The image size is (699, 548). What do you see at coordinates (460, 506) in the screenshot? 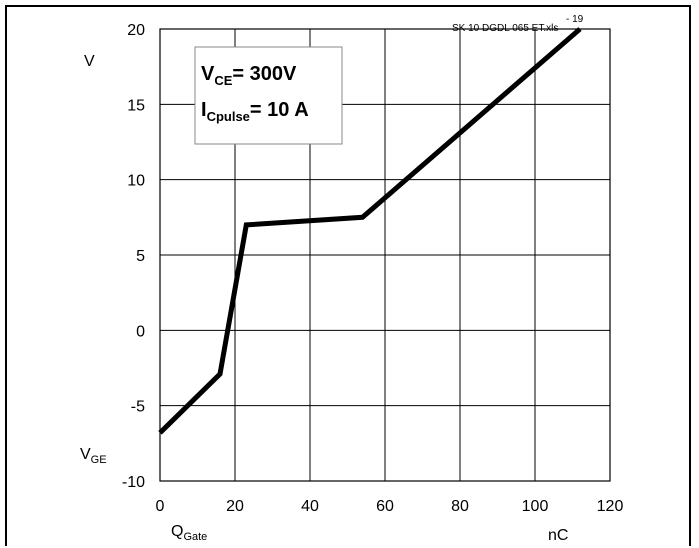
I see `x-tick-label-4: 80` at bounding box center [460, 506].